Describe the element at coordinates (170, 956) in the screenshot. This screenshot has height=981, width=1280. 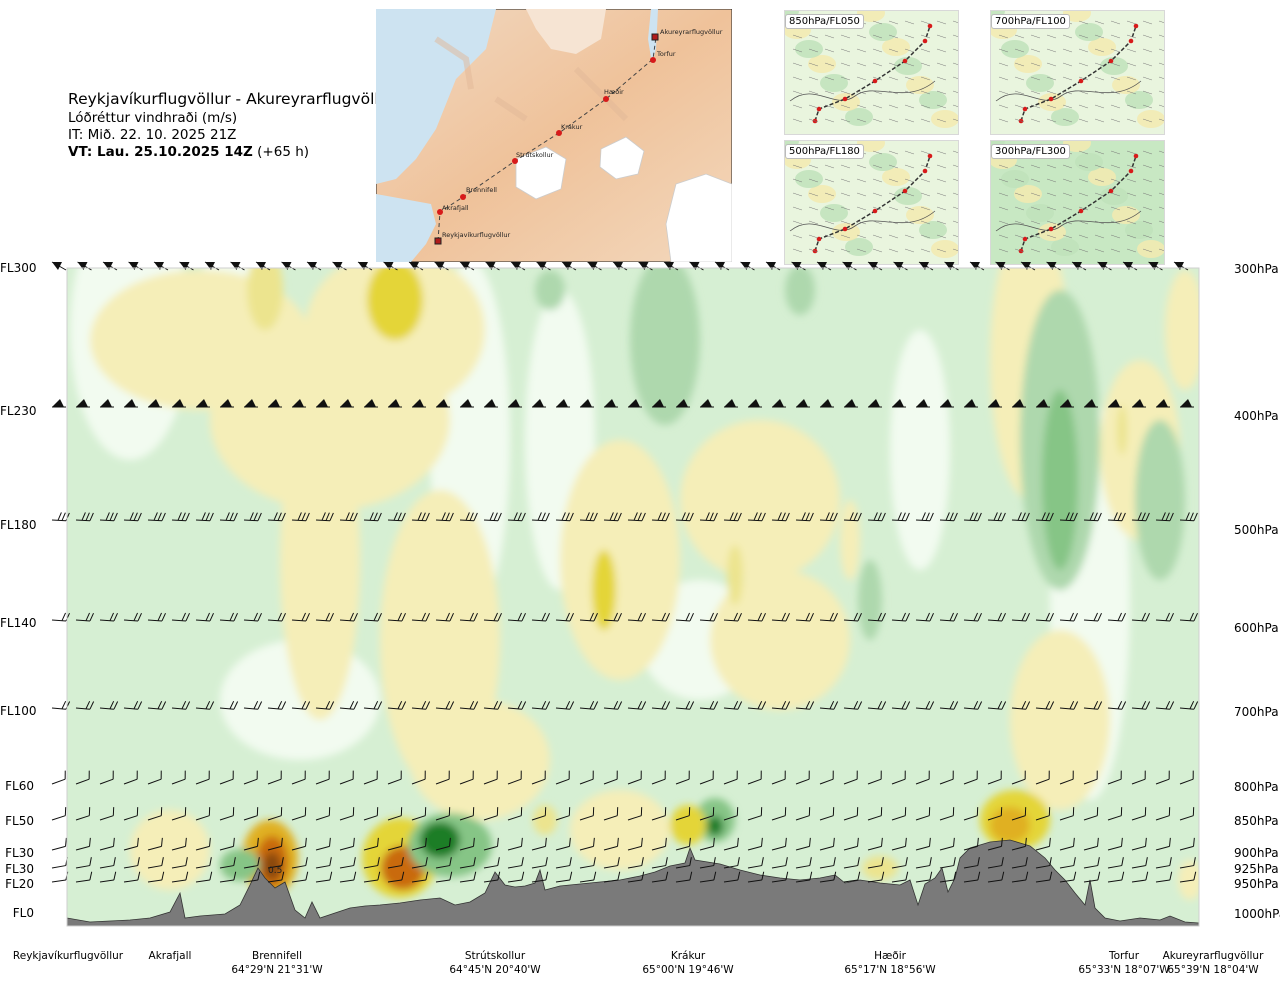
I see `x-label-waypoint: Akrafjall` at that location.